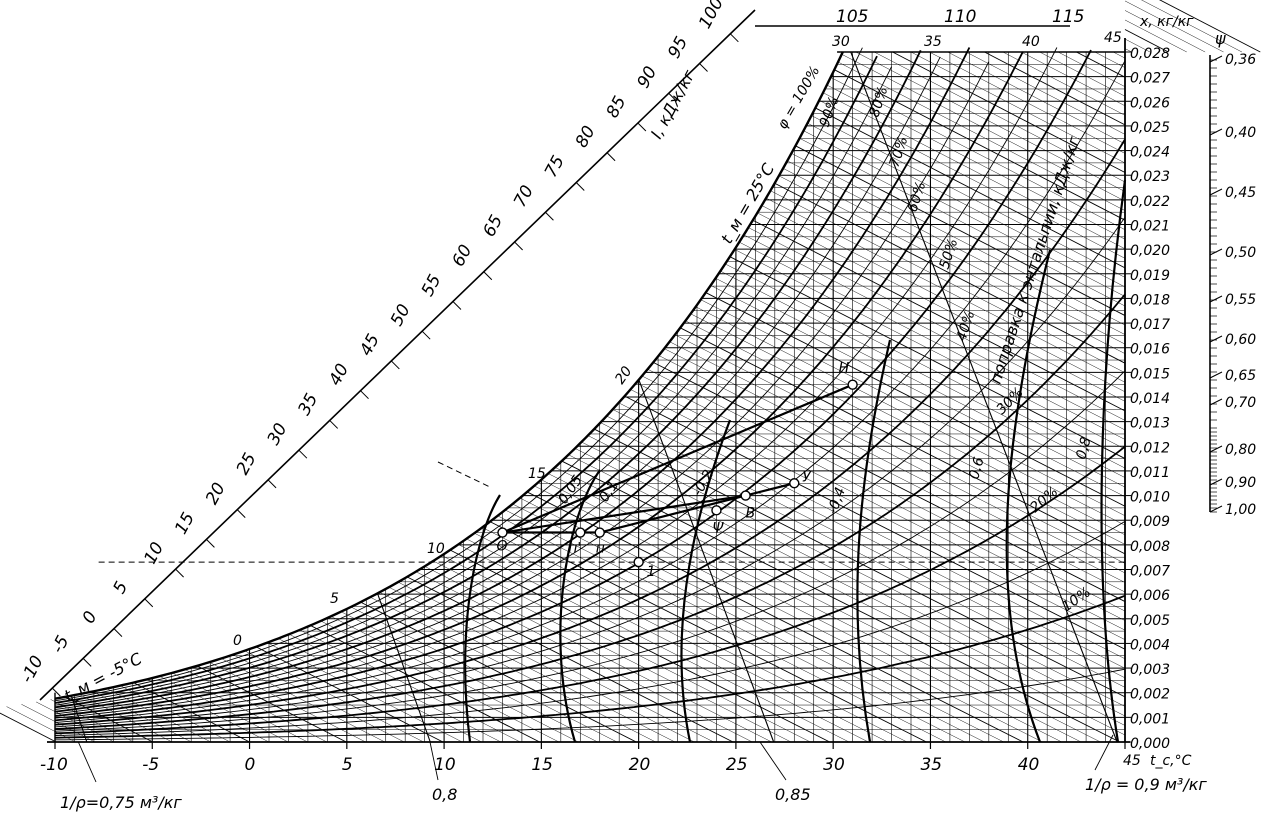  I want to click on rh-label: 30%, so click(1010, 401).